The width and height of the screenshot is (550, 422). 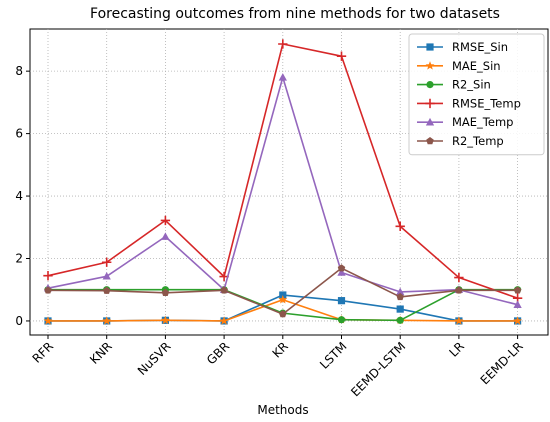 What do you see at coordinates (430, 47) in the screenshot?
I see `legend-marker-rmse-sin` at bounding box center [430, 47].